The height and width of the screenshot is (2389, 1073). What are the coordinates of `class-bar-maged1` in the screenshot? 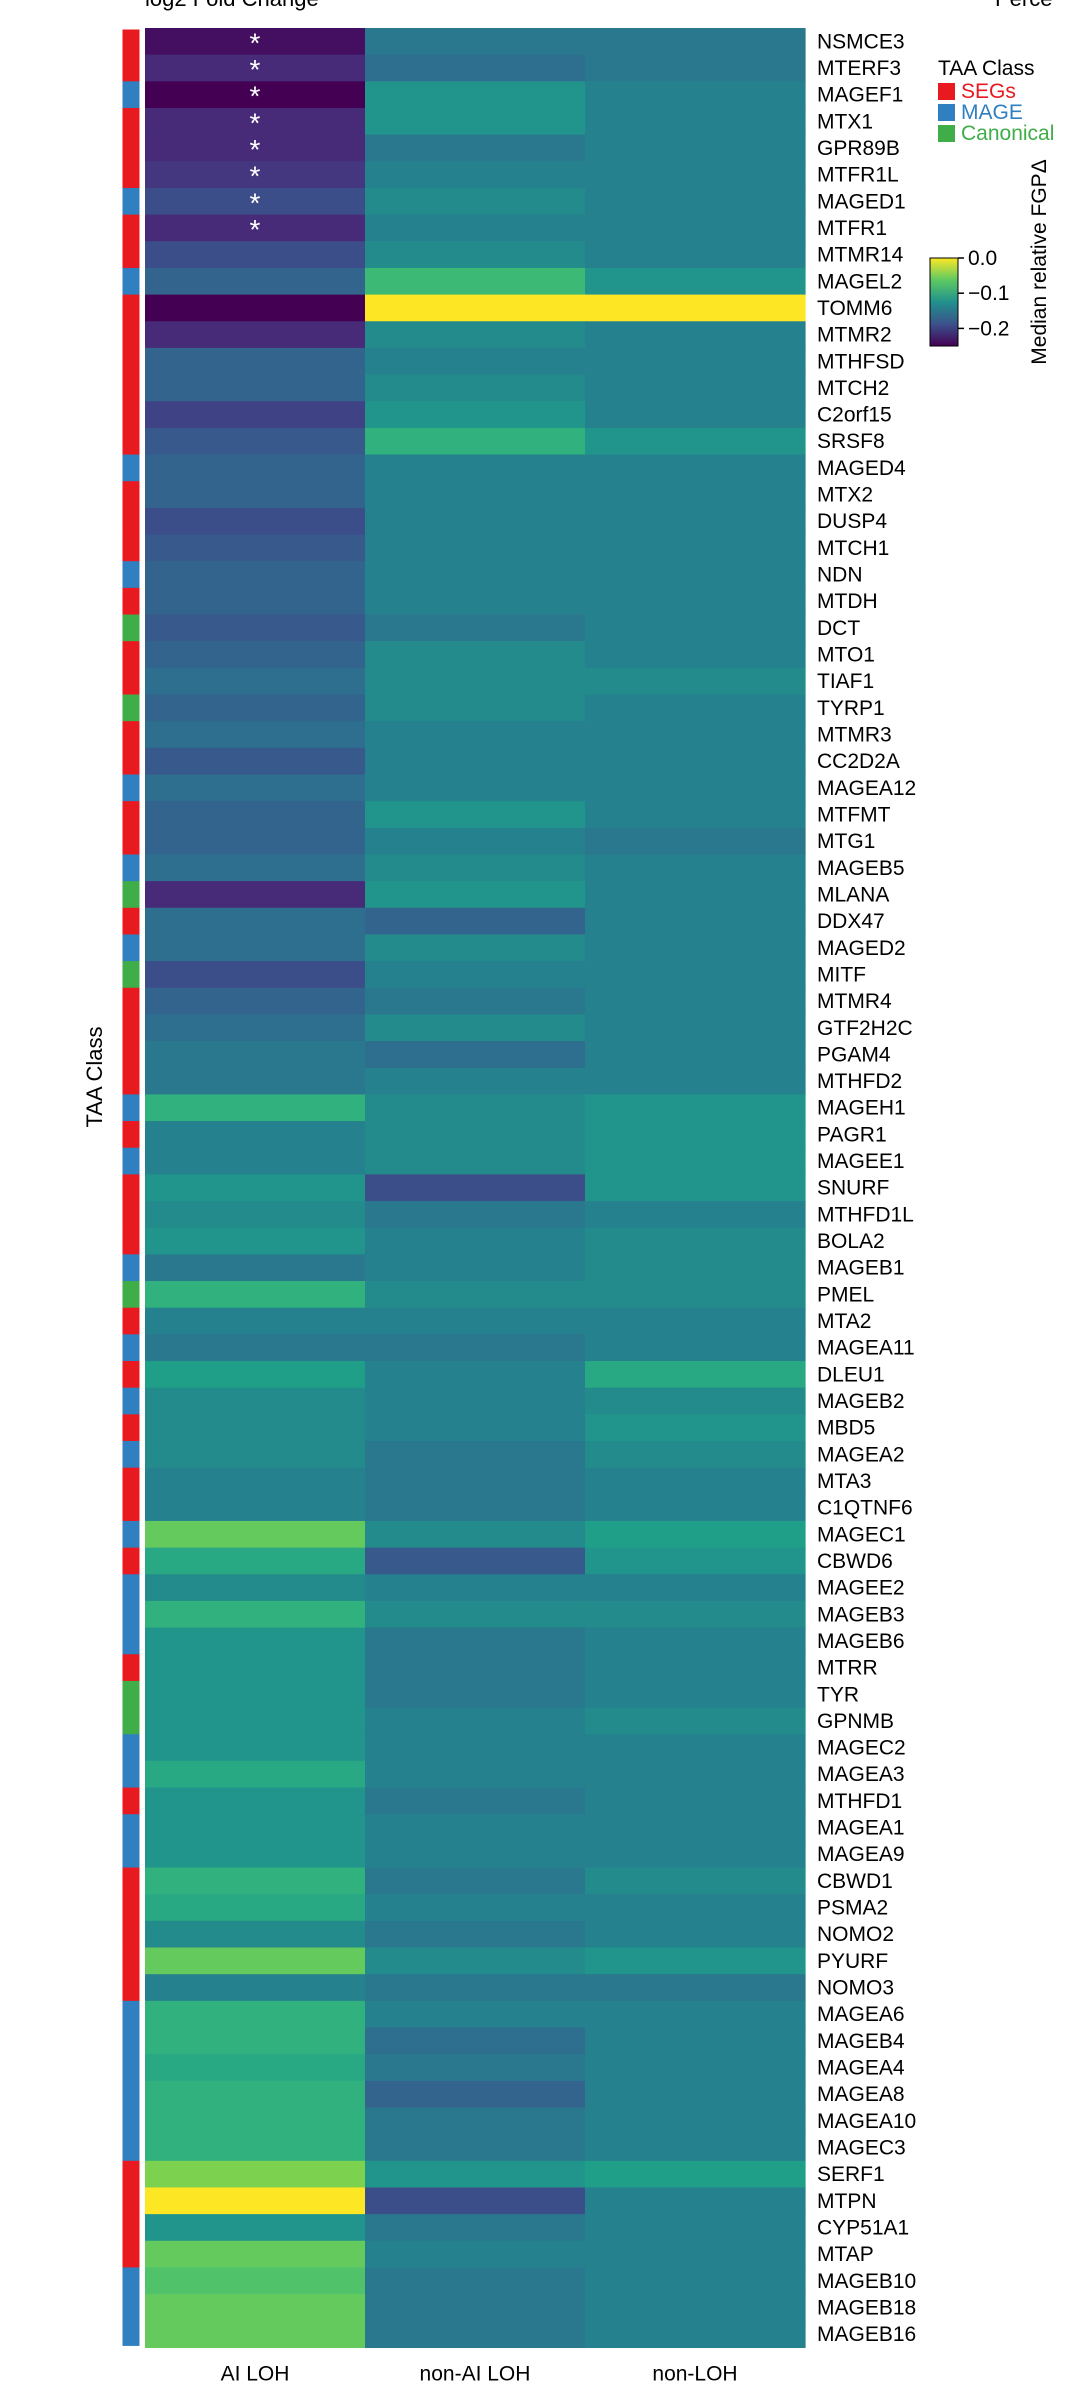 It's located at (131, 201).